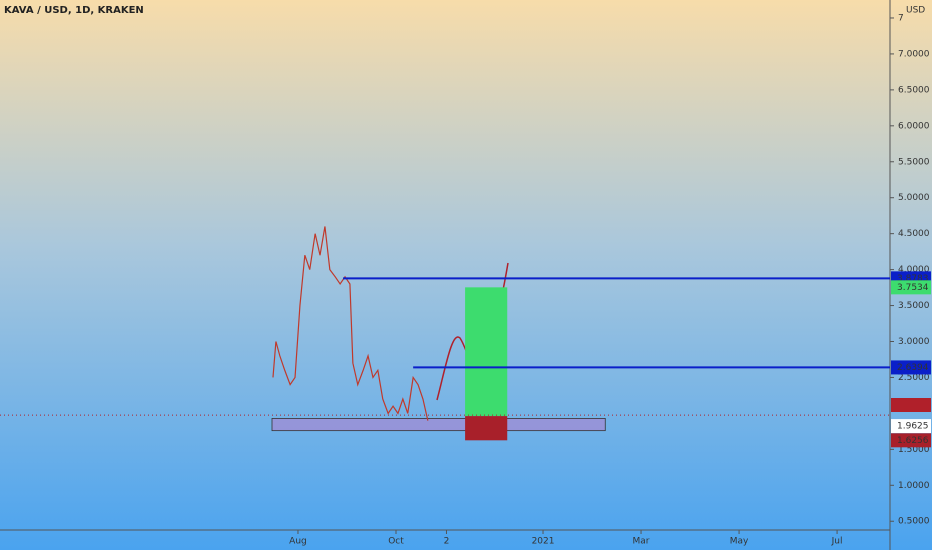 Image resolution: width=932 pixels, height=550 pixels. What do you see at coordinates (914, 234) in the screenshot?
I see `y-tick-label: 4.5000` at bounding box center [914, 234].